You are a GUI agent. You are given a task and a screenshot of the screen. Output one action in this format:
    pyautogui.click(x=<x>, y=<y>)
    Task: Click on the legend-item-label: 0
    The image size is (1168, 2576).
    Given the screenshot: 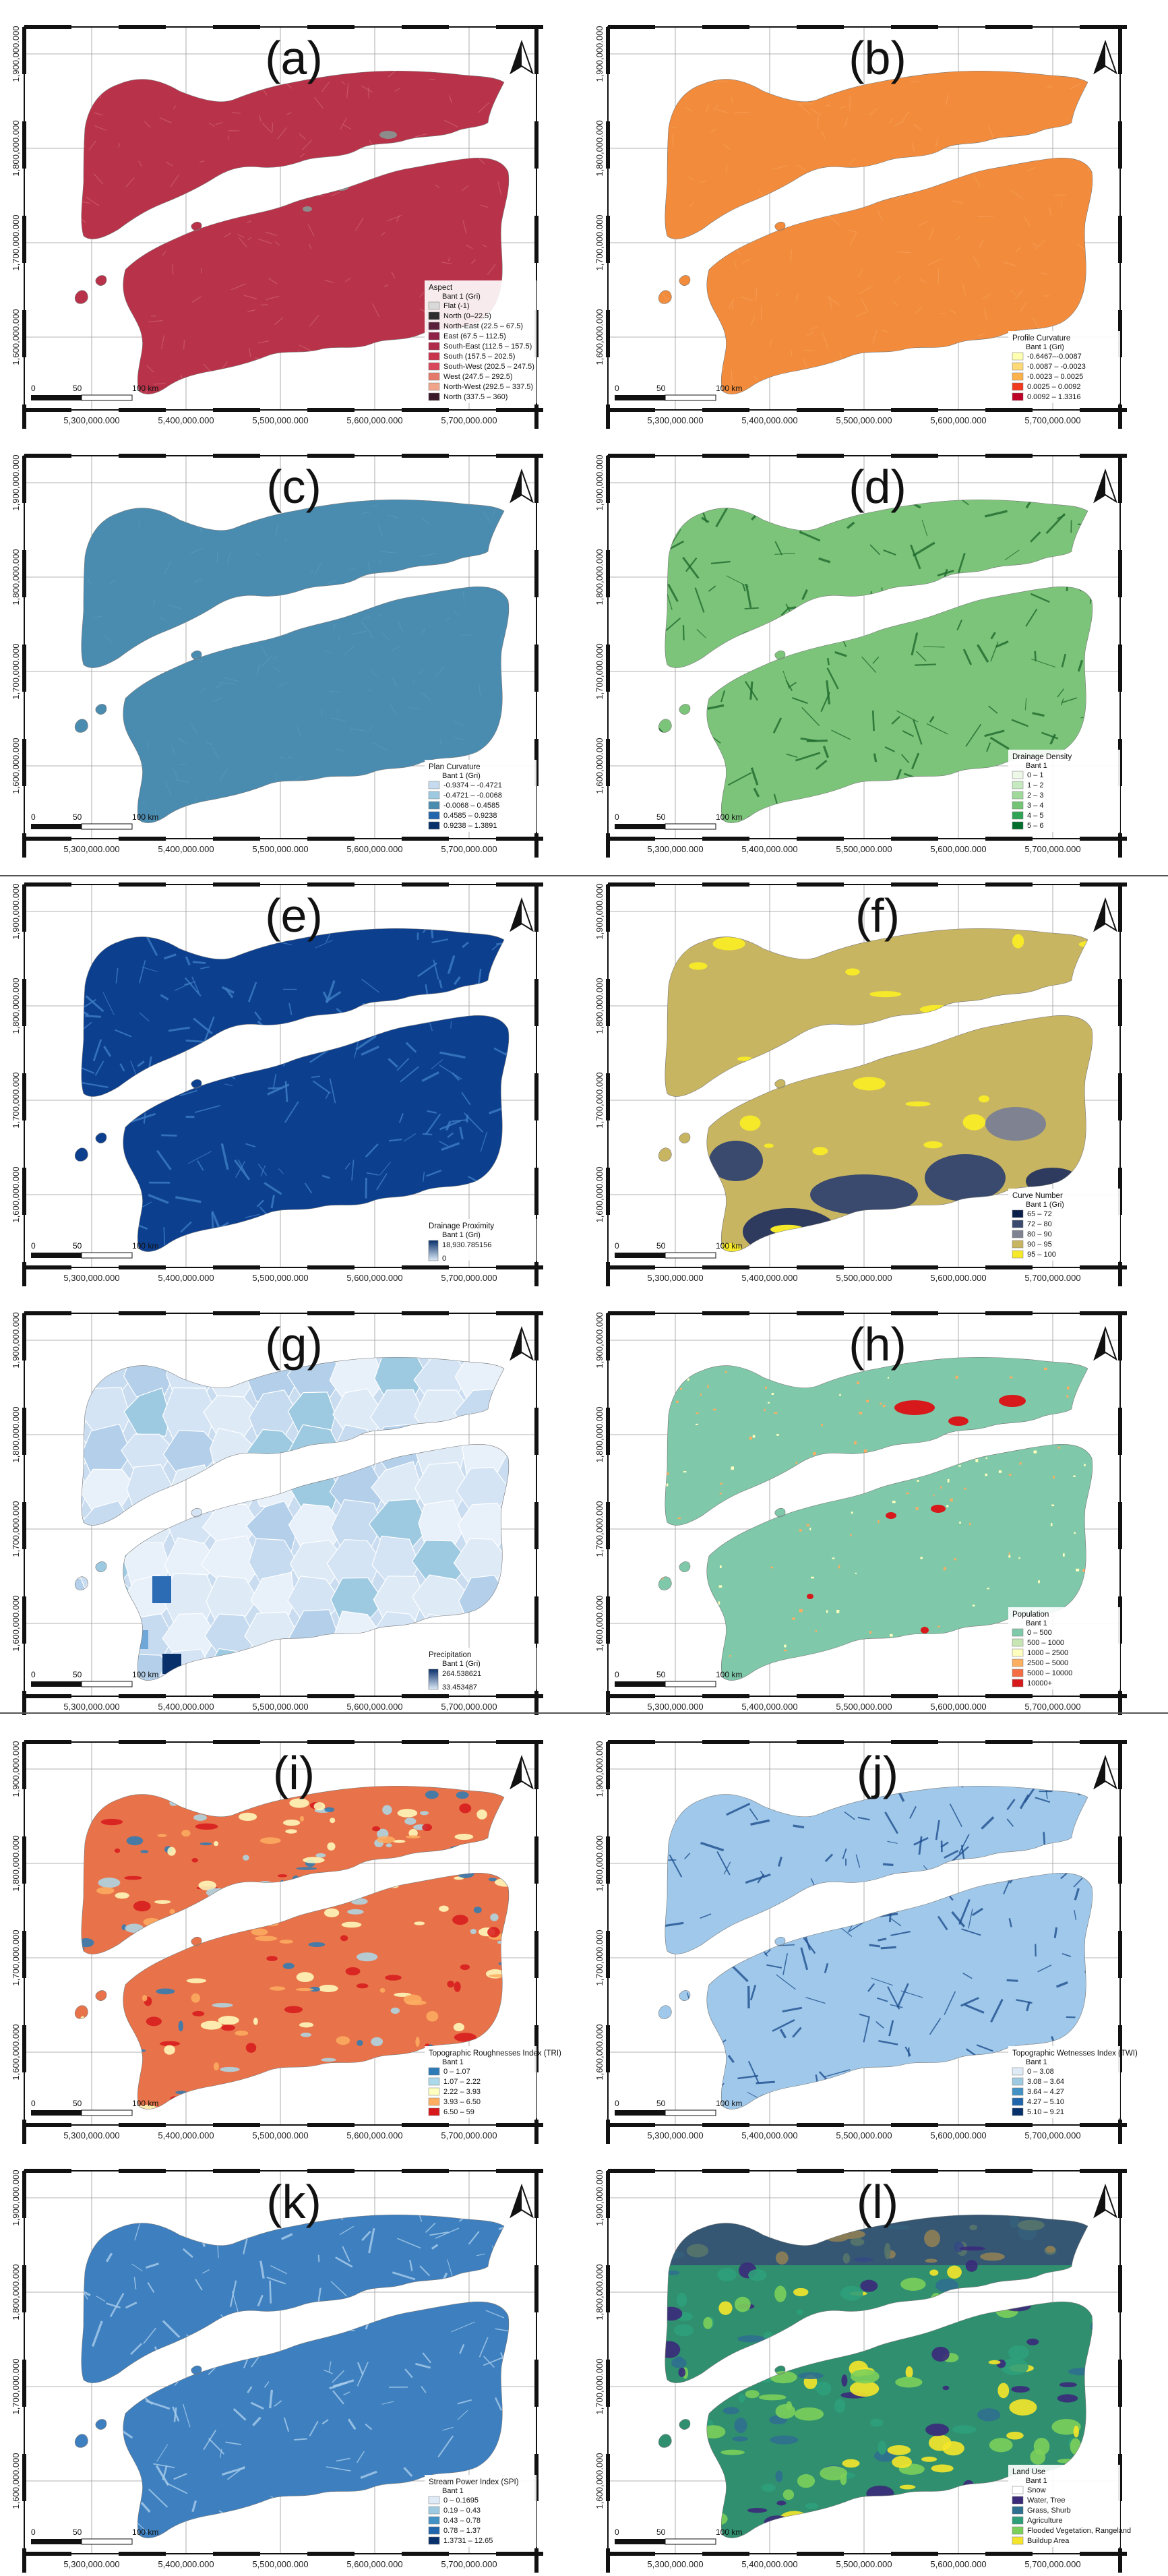 What is the action you would take?
    pyautogui.click(x=444, y=1259)
    